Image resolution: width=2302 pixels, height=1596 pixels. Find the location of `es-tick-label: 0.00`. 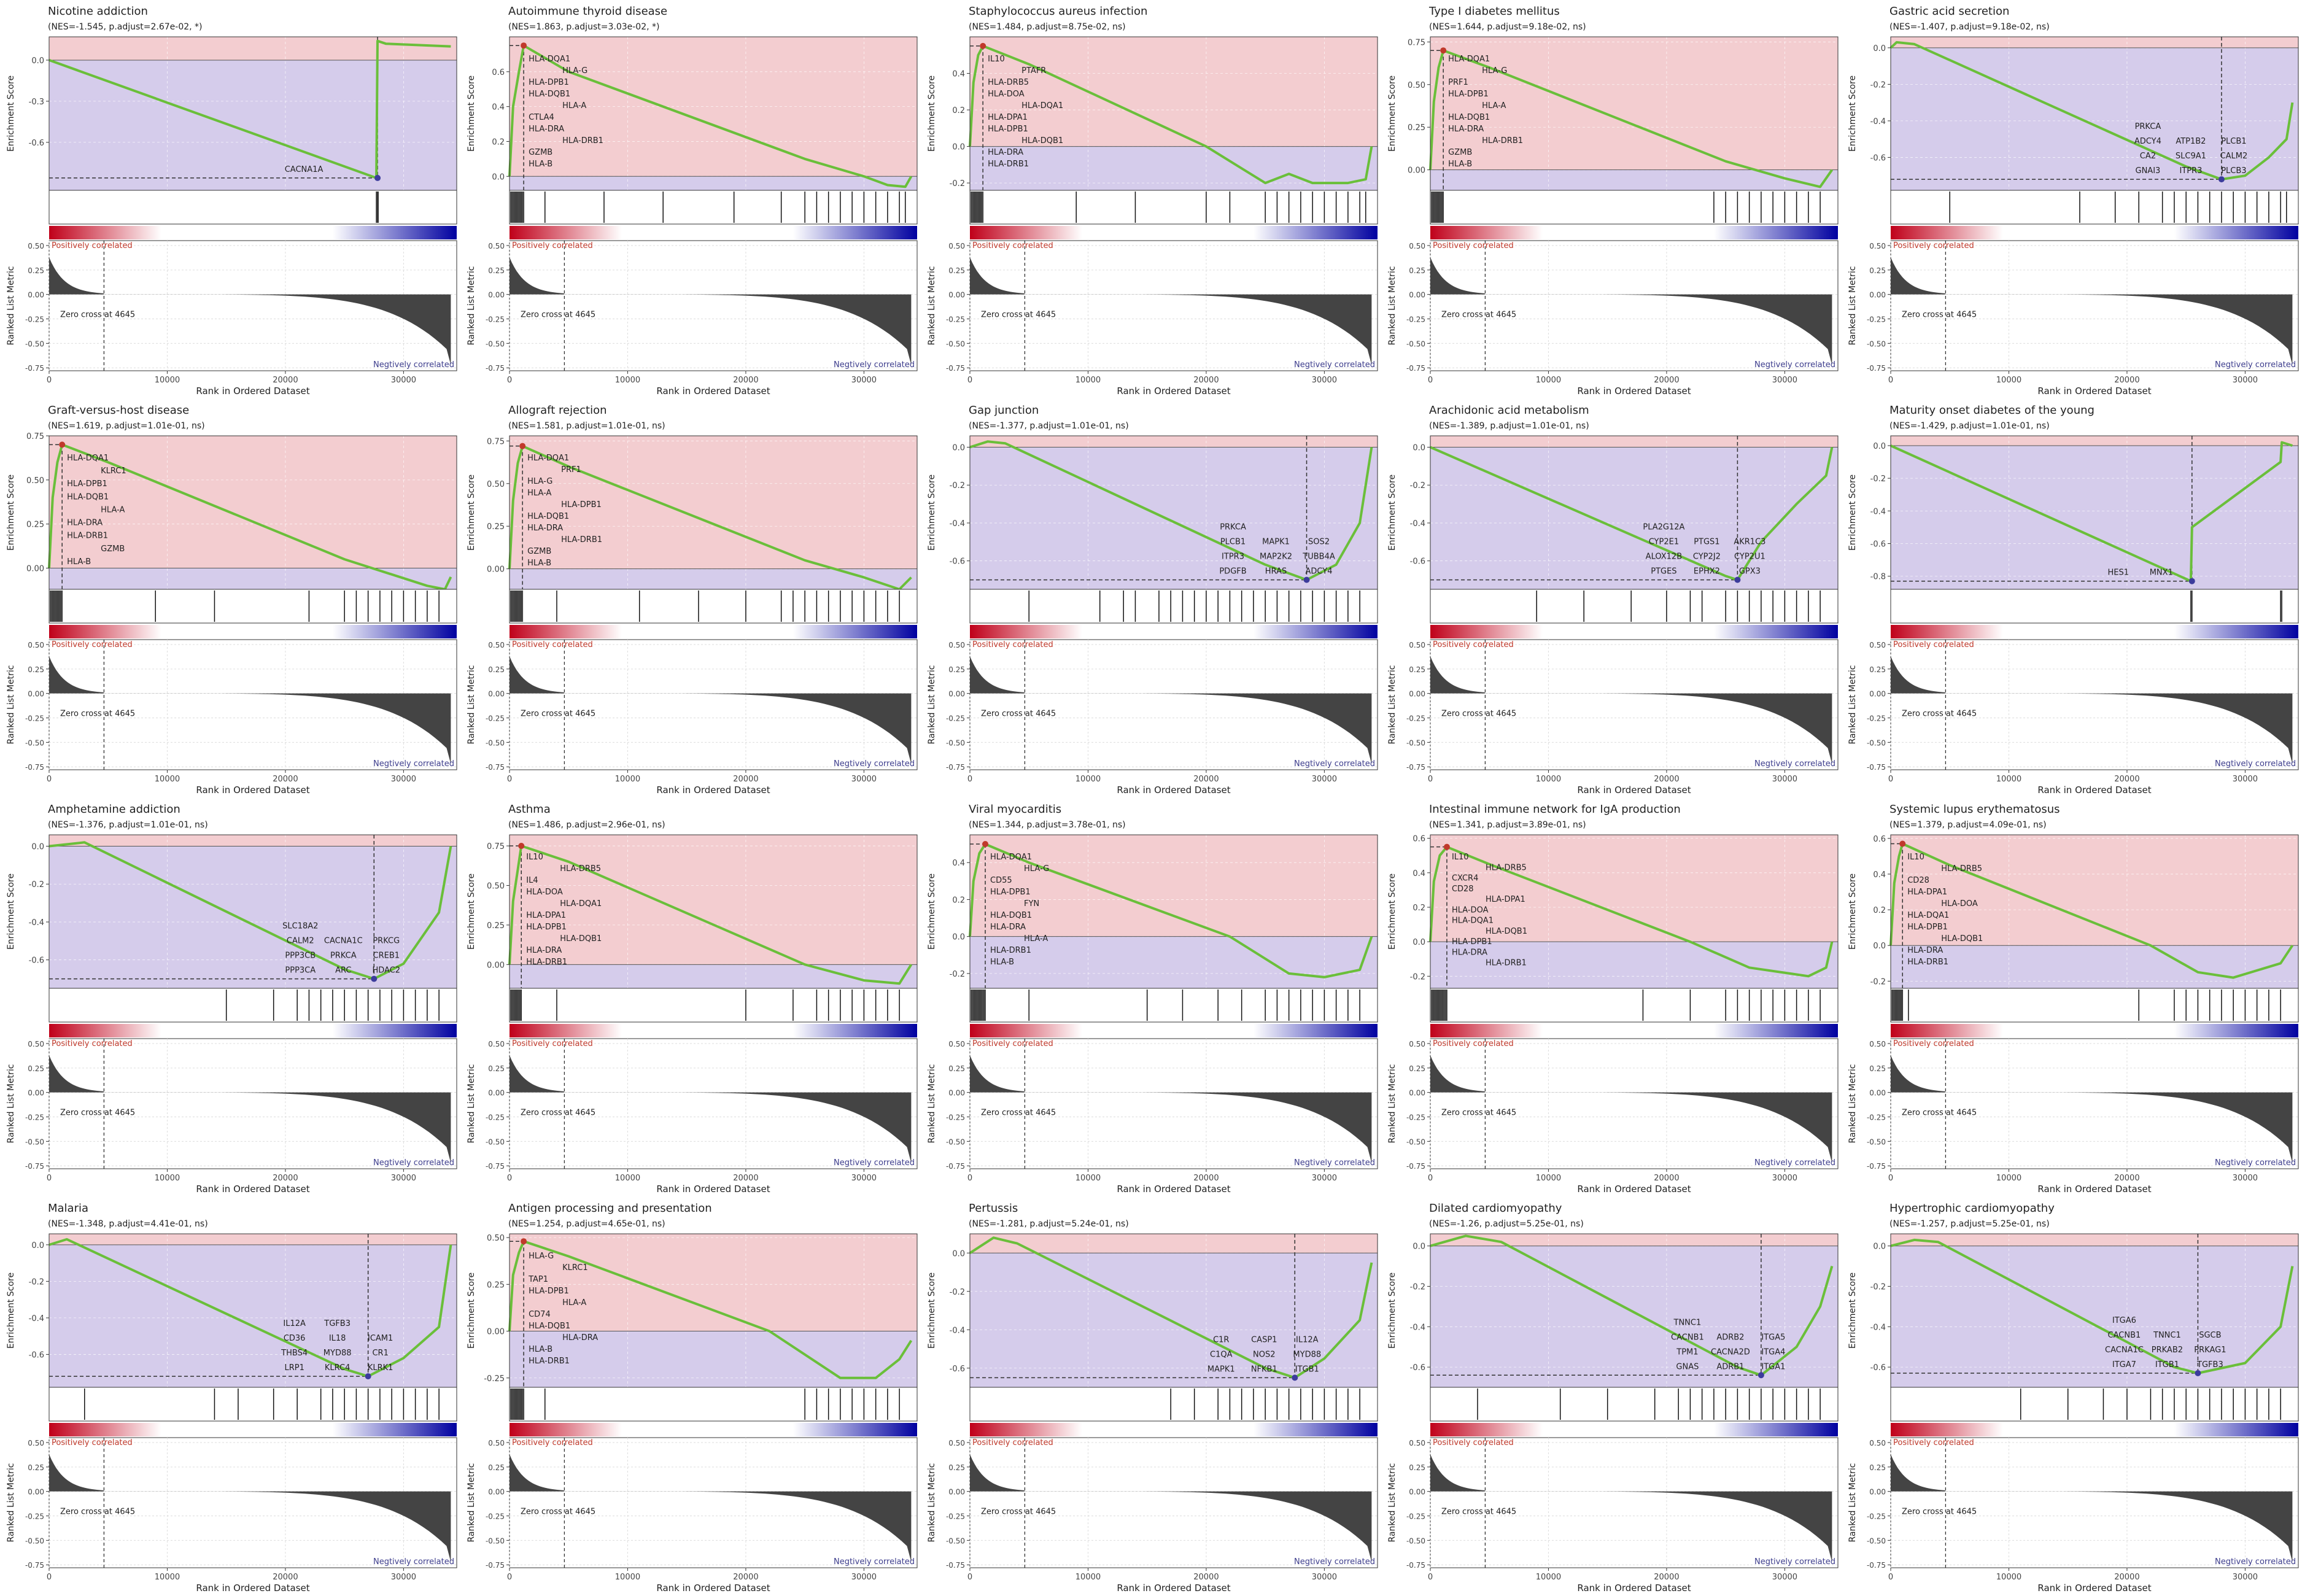

es-tick-label: 0.00 is located at coordinates (1416, 171).